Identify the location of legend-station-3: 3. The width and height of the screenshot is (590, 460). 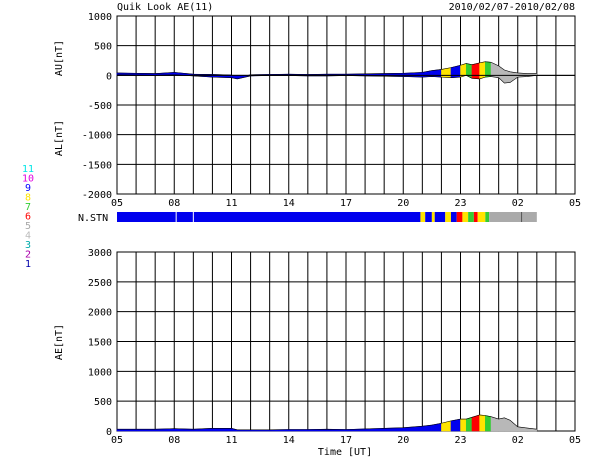
(28, 245).